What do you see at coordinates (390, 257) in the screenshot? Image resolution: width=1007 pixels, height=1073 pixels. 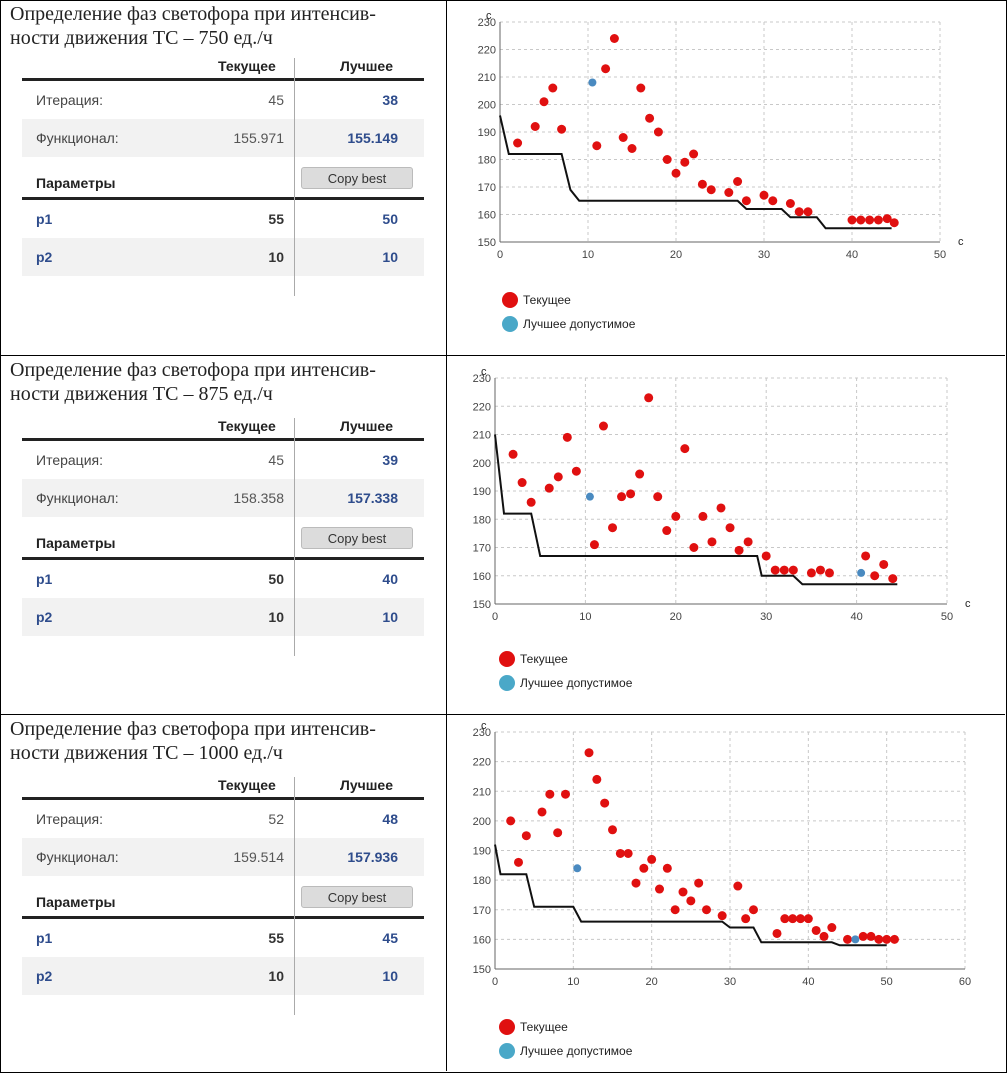 I see `p2-best: 10` at bounding box center [390, 257].